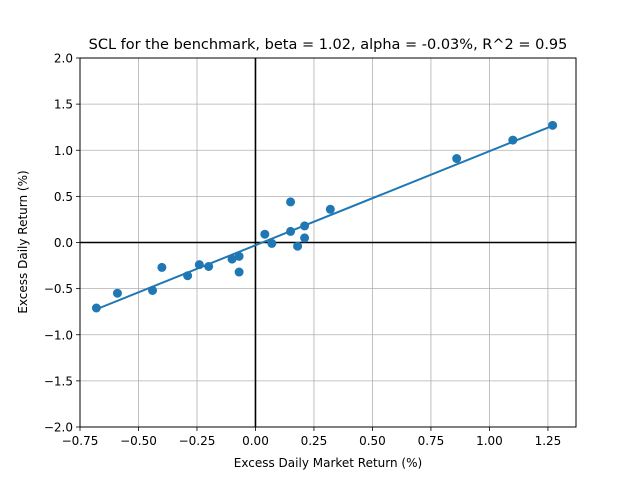 This screenshot has width=640, height=480. What do you see at coordinates (63, 59) in the screenshot?
I see `y-tick-label: 2.0` at bounding box center [63, 59].